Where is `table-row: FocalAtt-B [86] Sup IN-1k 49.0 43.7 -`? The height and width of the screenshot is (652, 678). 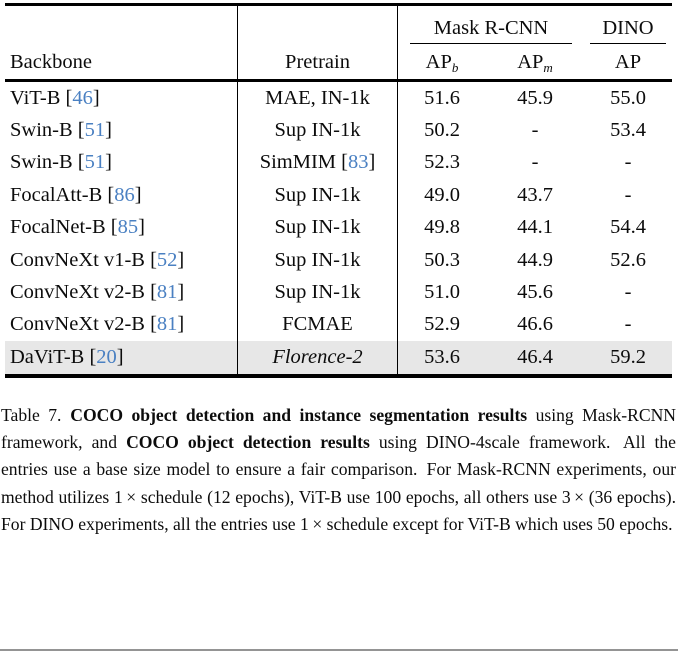 table-row: FocalAtt-B [86] Sup IN-1k 49.0 43.7 - is located at coordinates (338, 195).